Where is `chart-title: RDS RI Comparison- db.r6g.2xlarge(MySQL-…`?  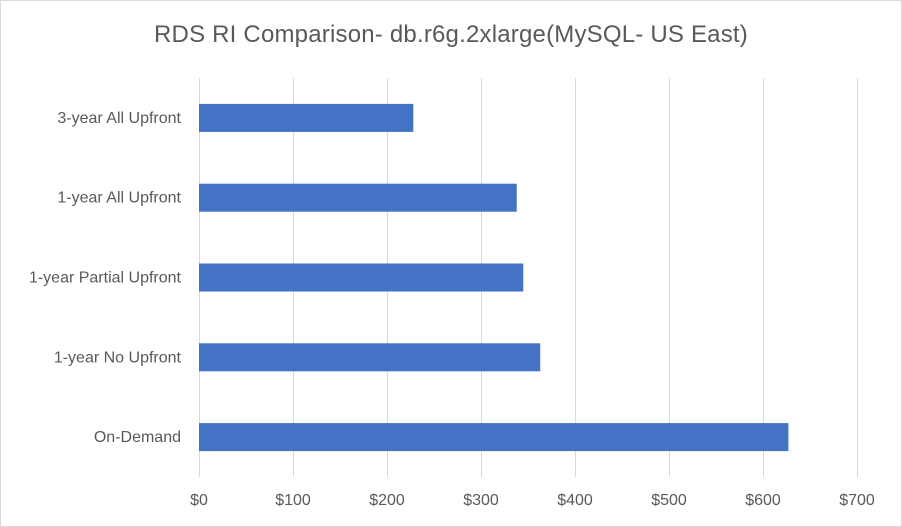
chart-title: RDS RI Comparison- db.r6g.2xlarge(MySQL-… is located at coordinates (451, 34).